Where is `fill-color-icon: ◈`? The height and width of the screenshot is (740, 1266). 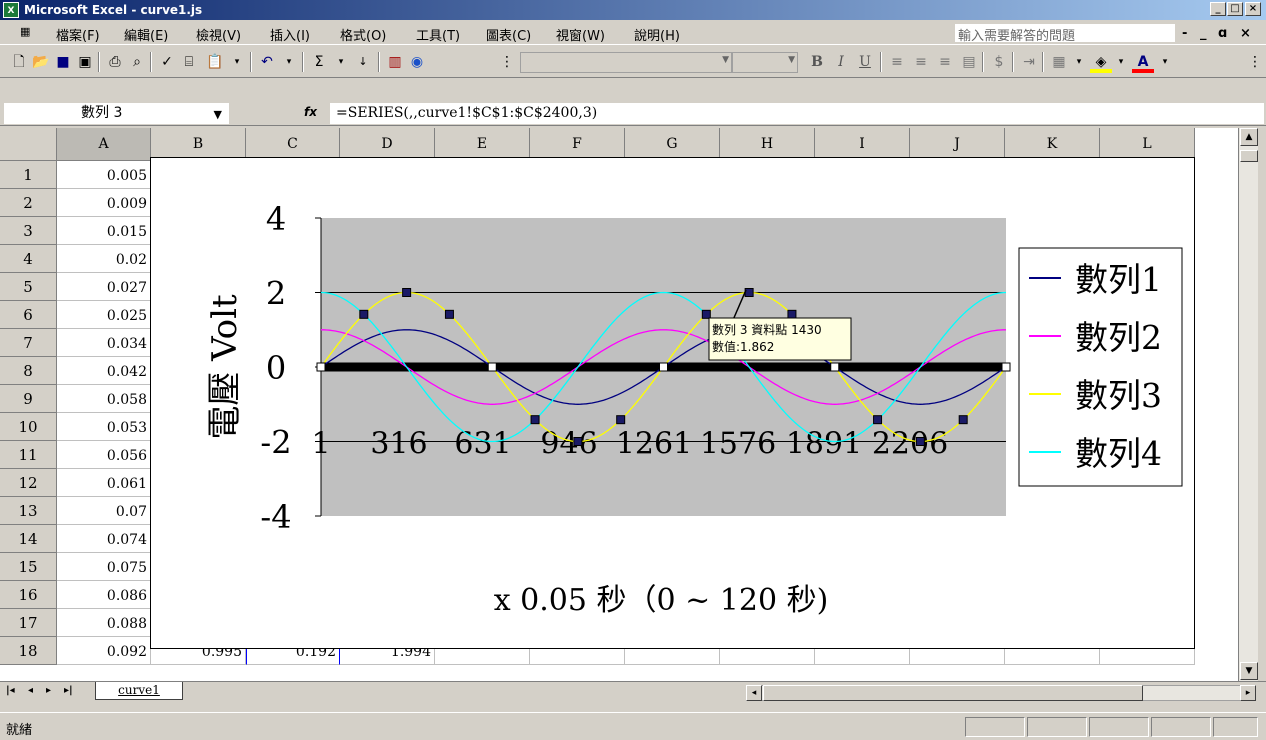 fill-color-icon: ◈ is located at coordinates (1101, 62).